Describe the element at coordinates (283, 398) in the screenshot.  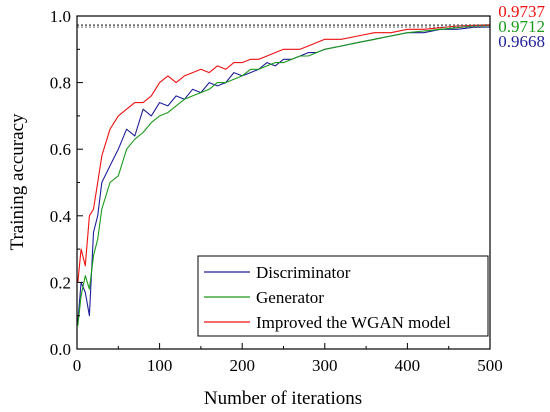
I see `x-axis-label: Number of iterations` at that location.